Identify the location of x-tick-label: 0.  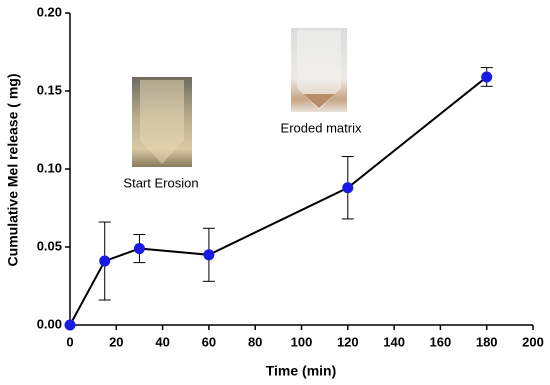
(69, 341).